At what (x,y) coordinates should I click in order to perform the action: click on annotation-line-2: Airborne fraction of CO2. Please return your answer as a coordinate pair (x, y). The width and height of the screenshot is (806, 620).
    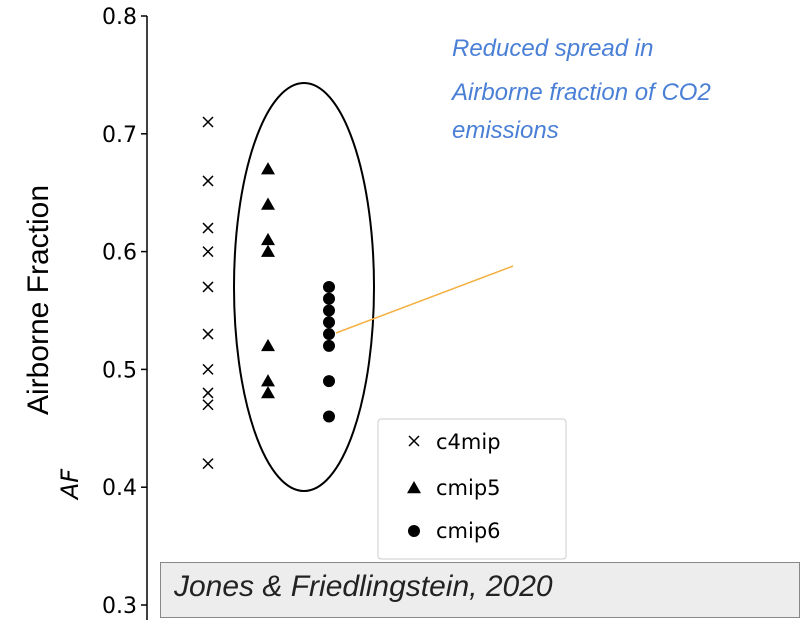
    Looking at the image, I should click on (580, 92).